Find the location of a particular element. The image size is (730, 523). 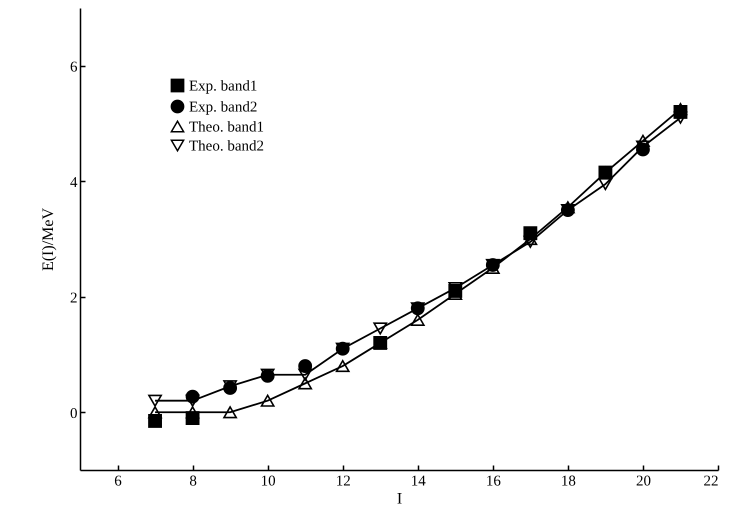

x-tick-label: 10 is located at coordinates (268, 482).